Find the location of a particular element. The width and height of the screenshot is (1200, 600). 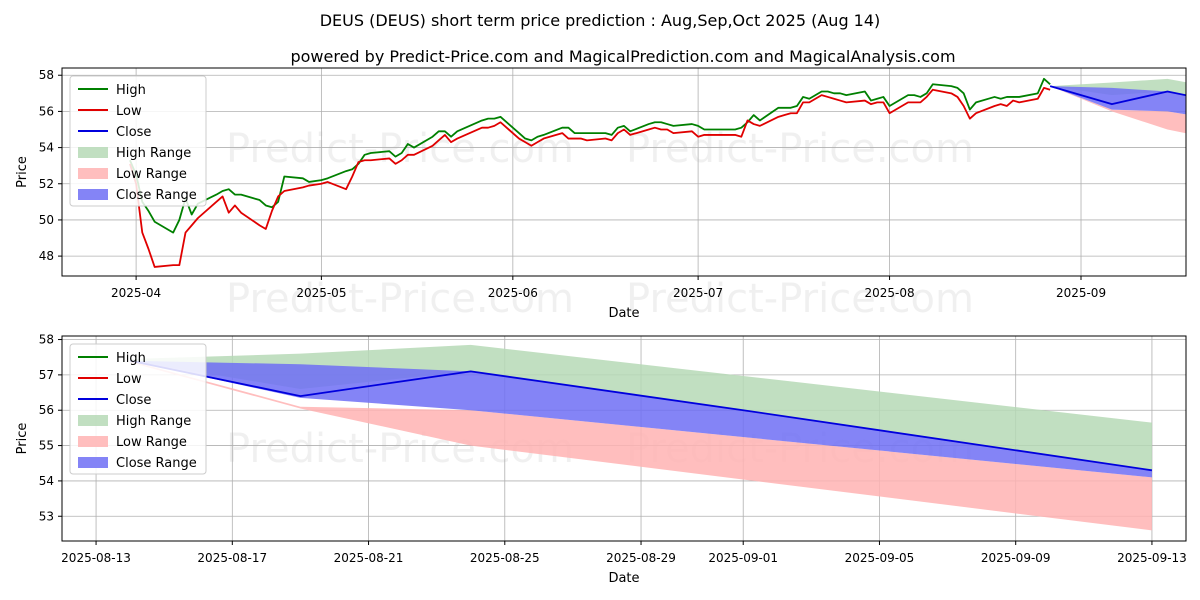

x-tick-label: 2025-08-13 is located at coordinates (96, 558).